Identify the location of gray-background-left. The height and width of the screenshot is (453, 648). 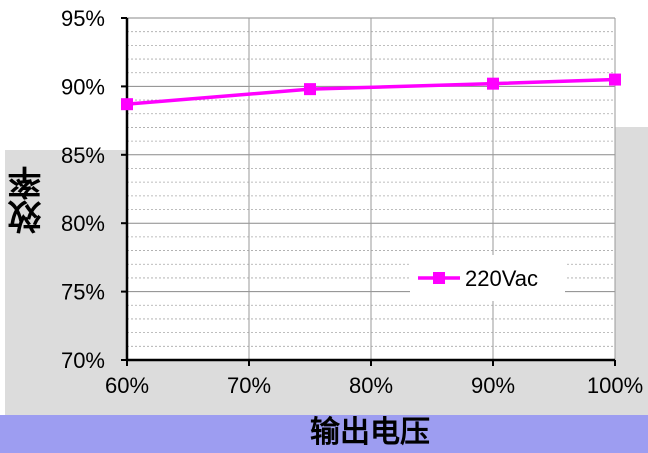
(66, 282).